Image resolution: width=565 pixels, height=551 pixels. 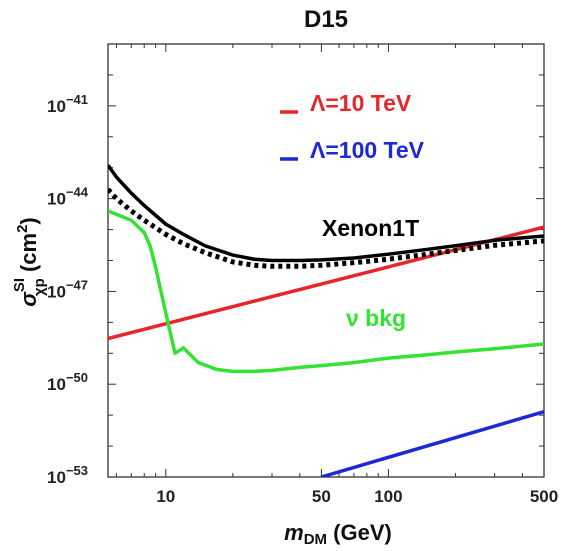 What do you see at coordinates (361, 103) in the screenshot?
I see `legend-label-lambda-10tev: Λ=10 TeV` at bounding box center [361, 103].